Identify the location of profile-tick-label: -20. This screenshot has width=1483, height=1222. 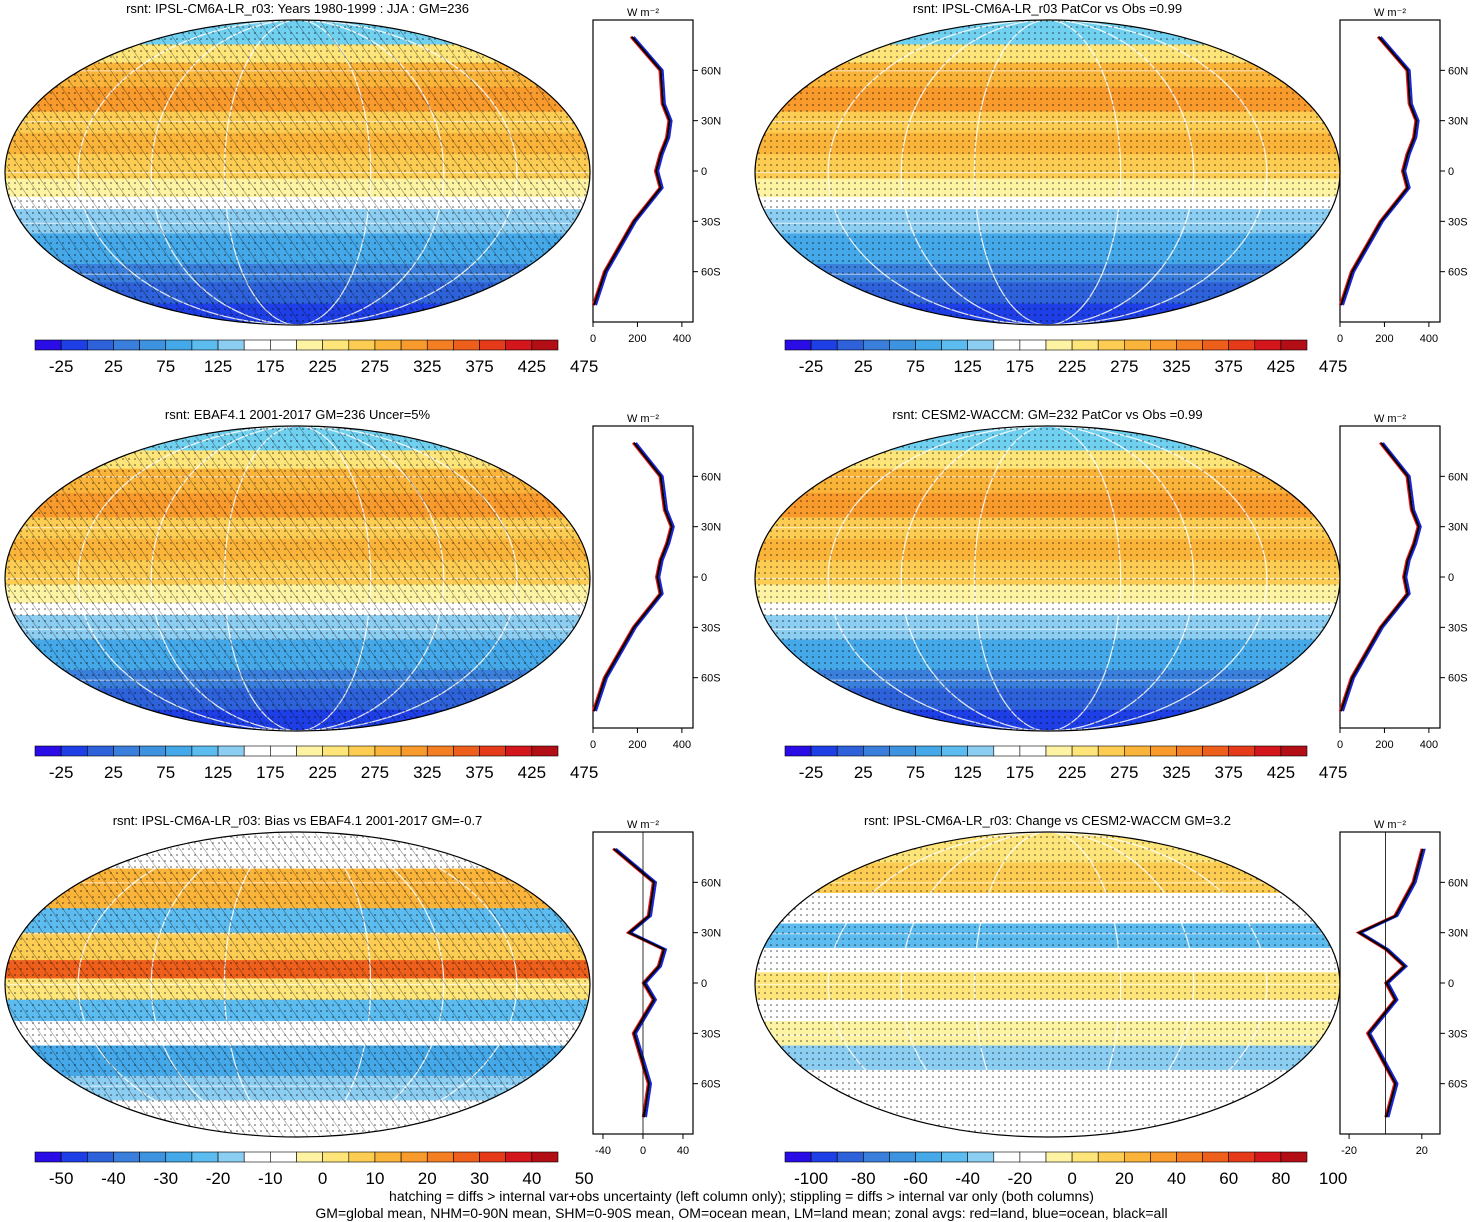
(1349, 1151).